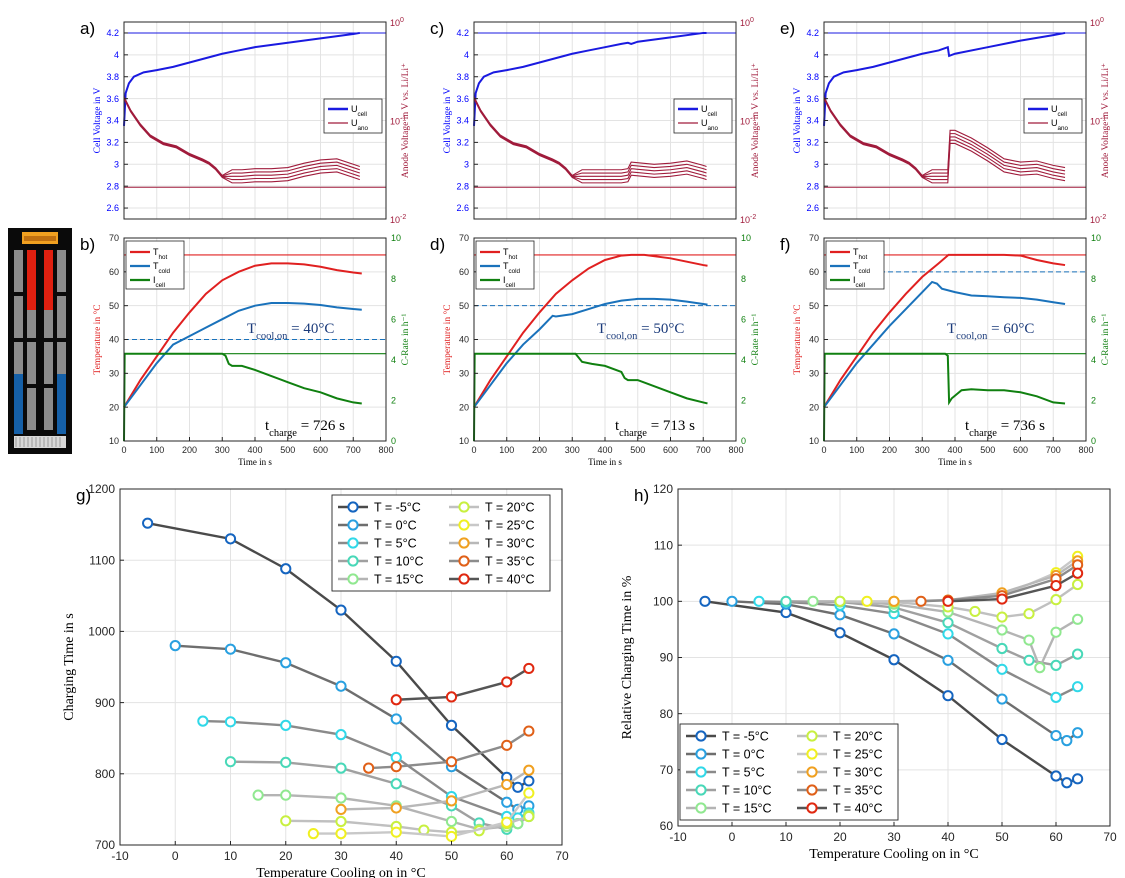  I want to click on y-tick-label: 2.6, so click(112, 208).